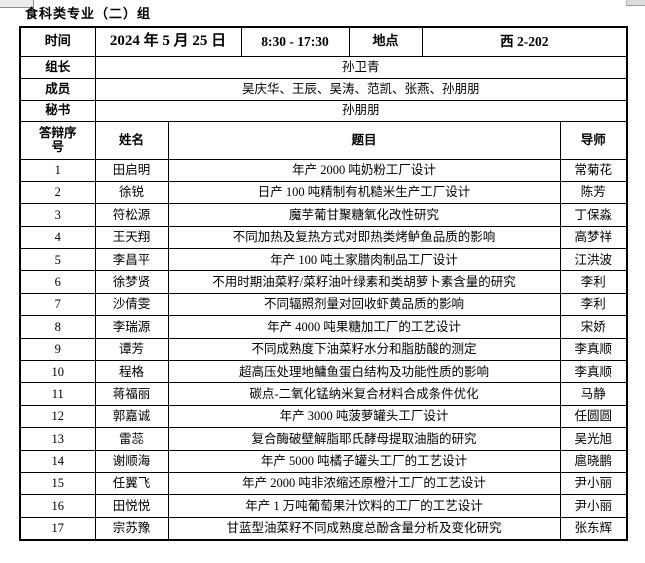 The image size is (645, 563). Describe the element at coordinates (131, 215) in the screenshot. I see `student-name-cell: 符松源` at that location.